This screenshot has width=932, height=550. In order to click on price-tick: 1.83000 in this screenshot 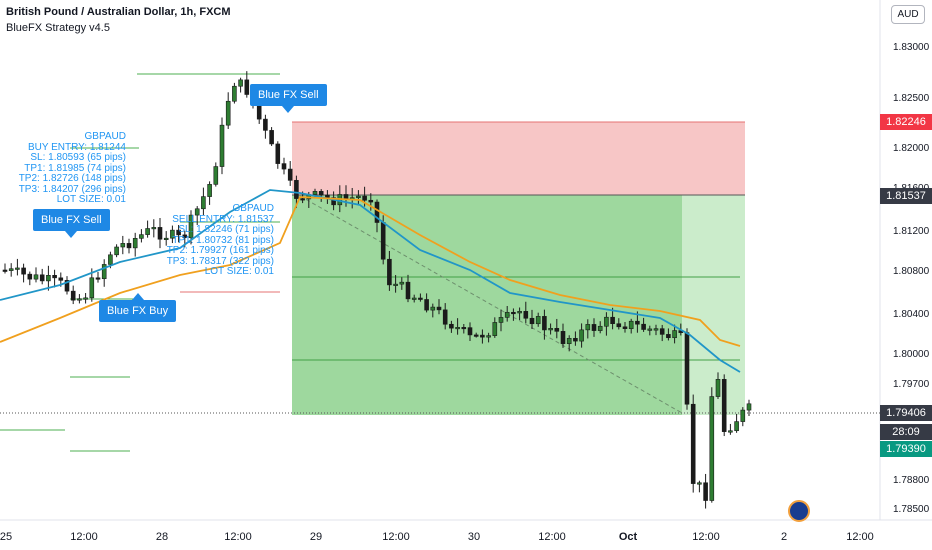, I will do `click(911, 47)`.